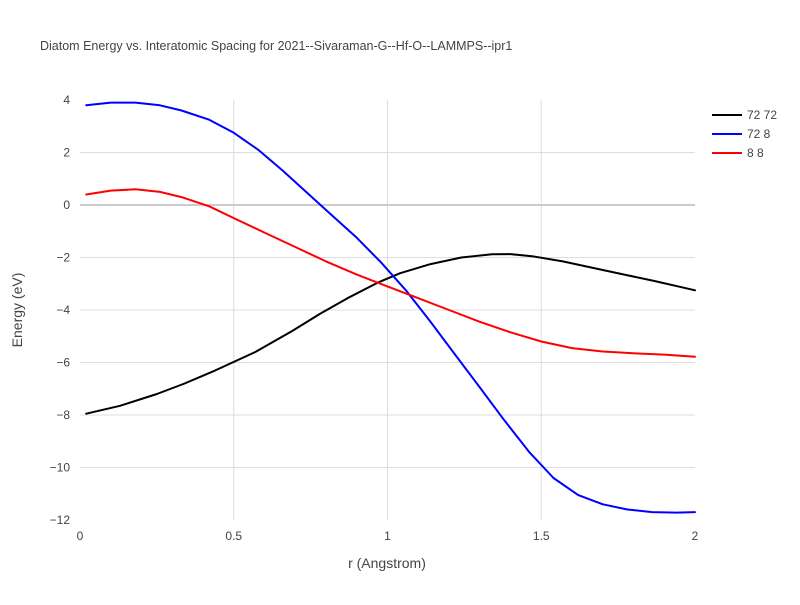  I want to click on x-axis-ticks: 0 0.5 1 1.5 2, so click(388, 536).